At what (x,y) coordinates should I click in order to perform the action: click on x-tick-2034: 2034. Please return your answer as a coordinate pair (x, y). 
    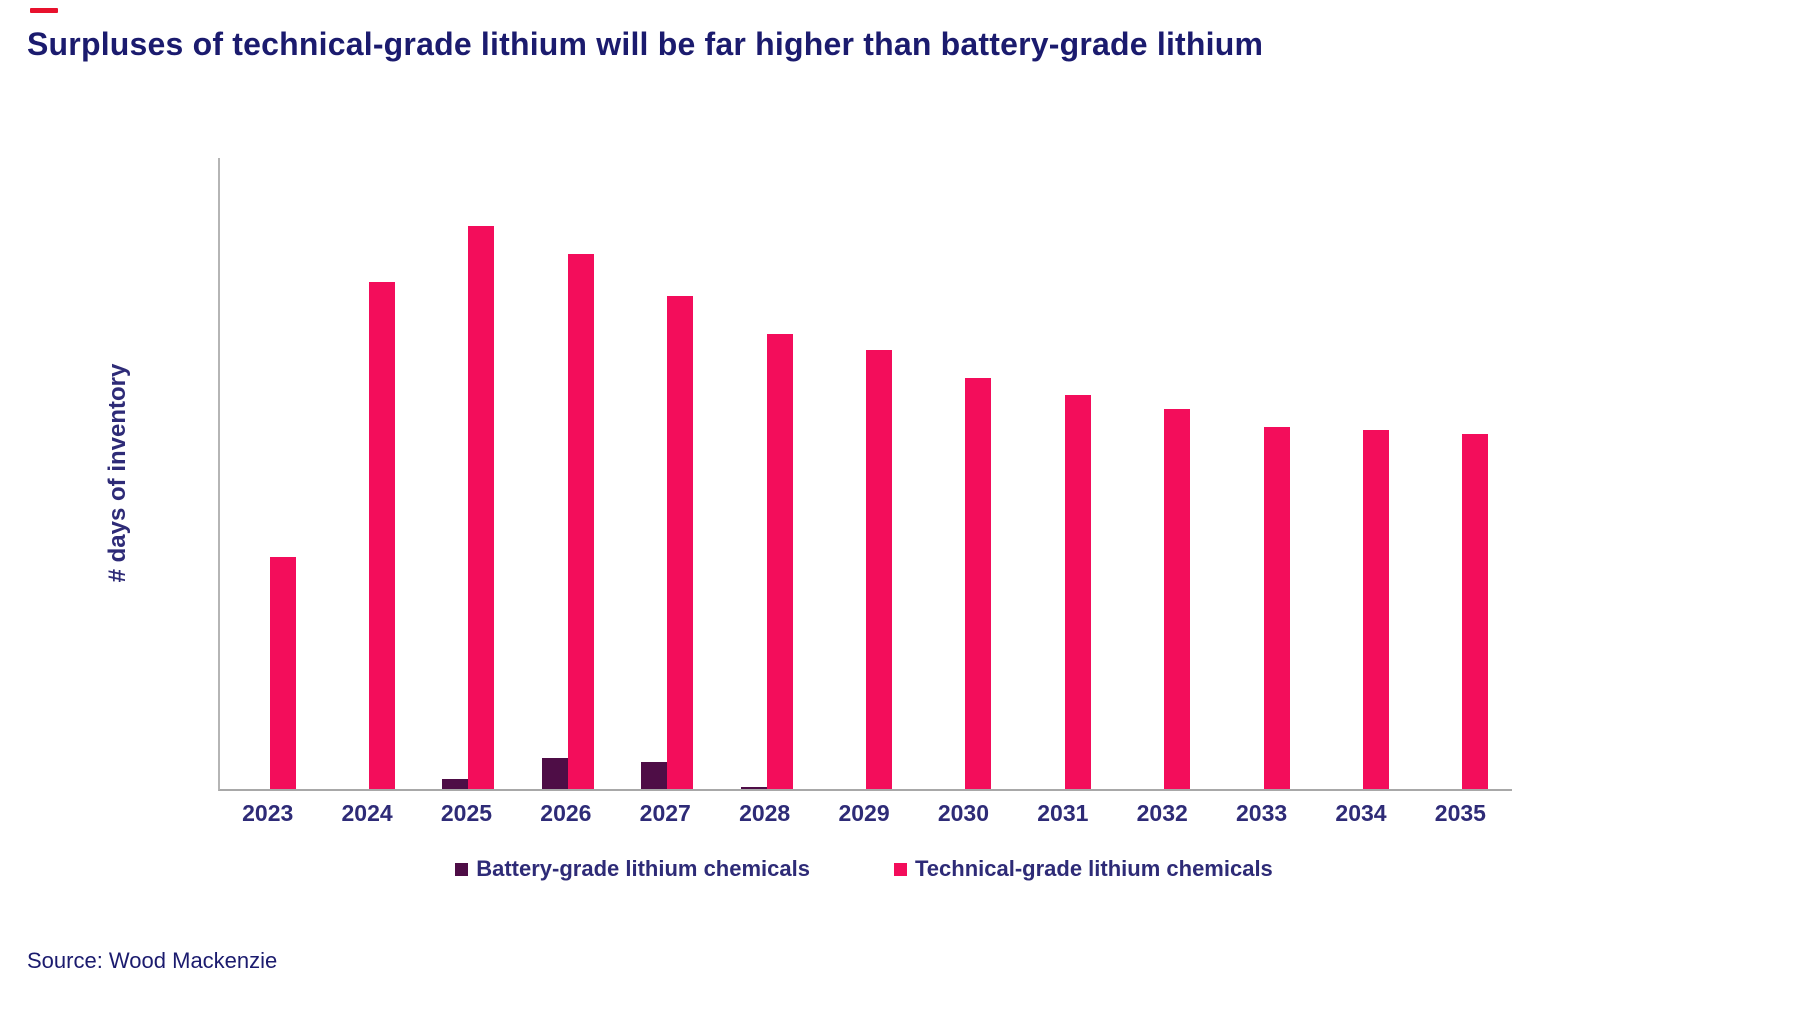
    Looking at the image, I should click on (1361, 813).